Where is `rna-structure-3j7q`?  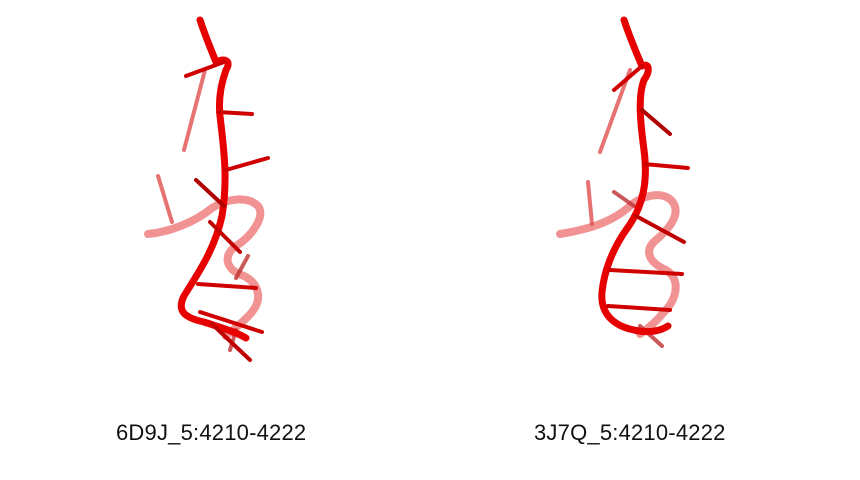
rna-structure-3j7q is located at coordinates (623, 182).